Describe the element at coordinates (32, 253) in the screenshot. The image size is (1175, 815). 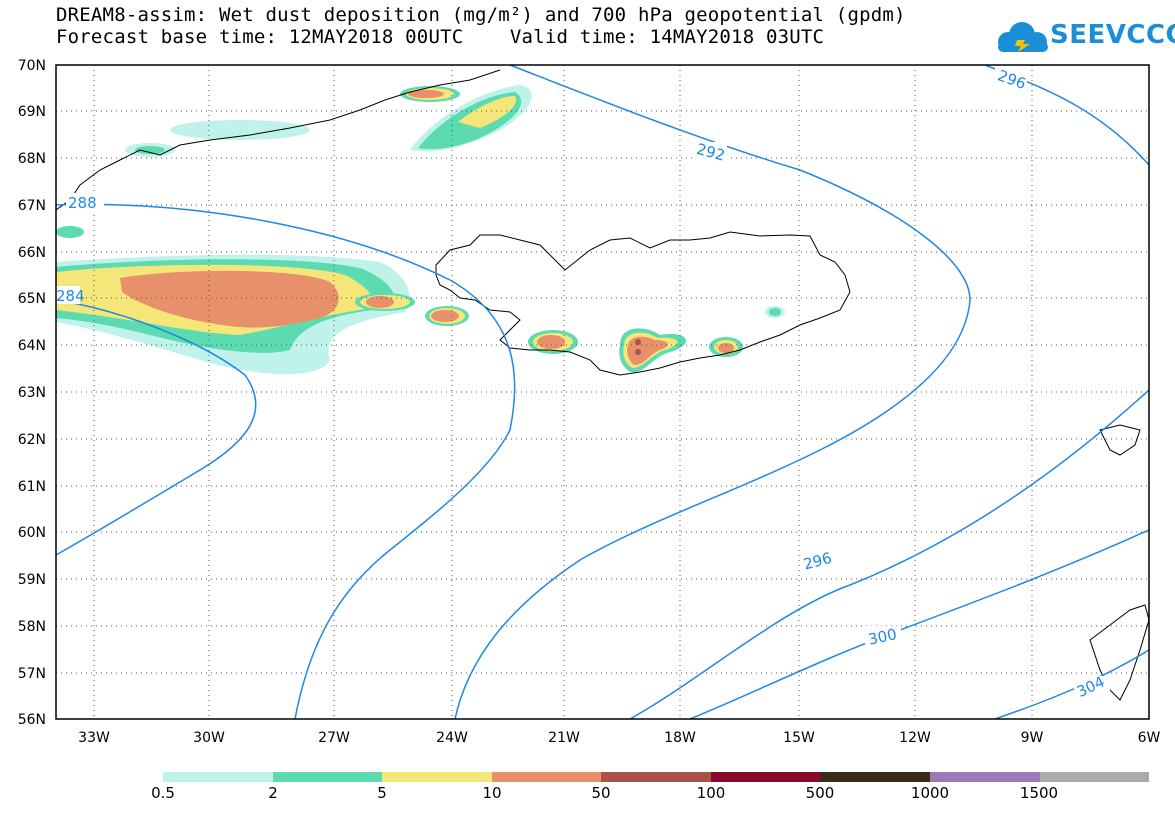
I see `lat-label: 66N` at that location.